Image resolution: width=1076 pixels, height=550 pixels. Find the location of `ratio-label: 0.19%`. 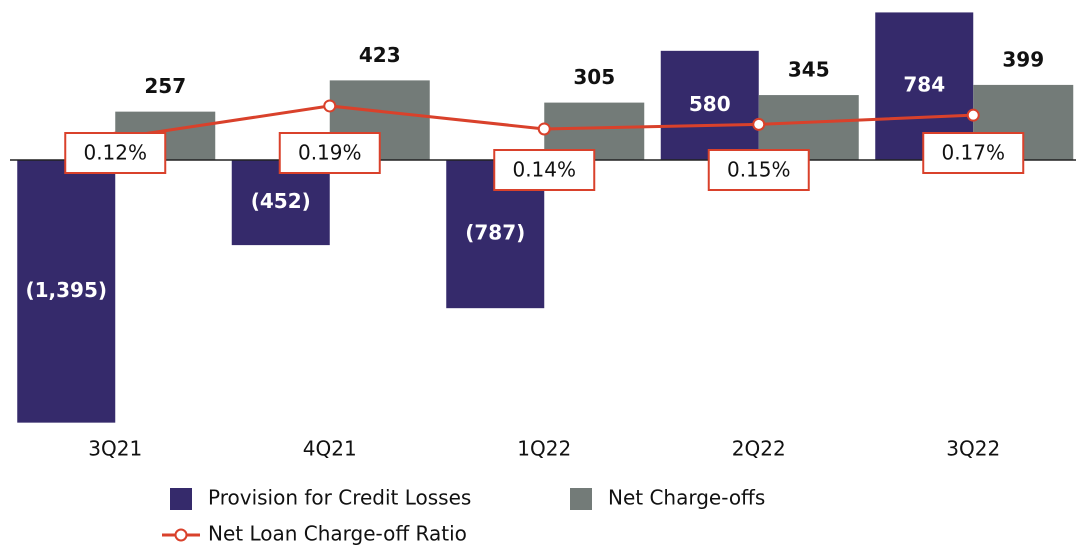

ratio-label: 0.19% is located at coordinates (330, 153).